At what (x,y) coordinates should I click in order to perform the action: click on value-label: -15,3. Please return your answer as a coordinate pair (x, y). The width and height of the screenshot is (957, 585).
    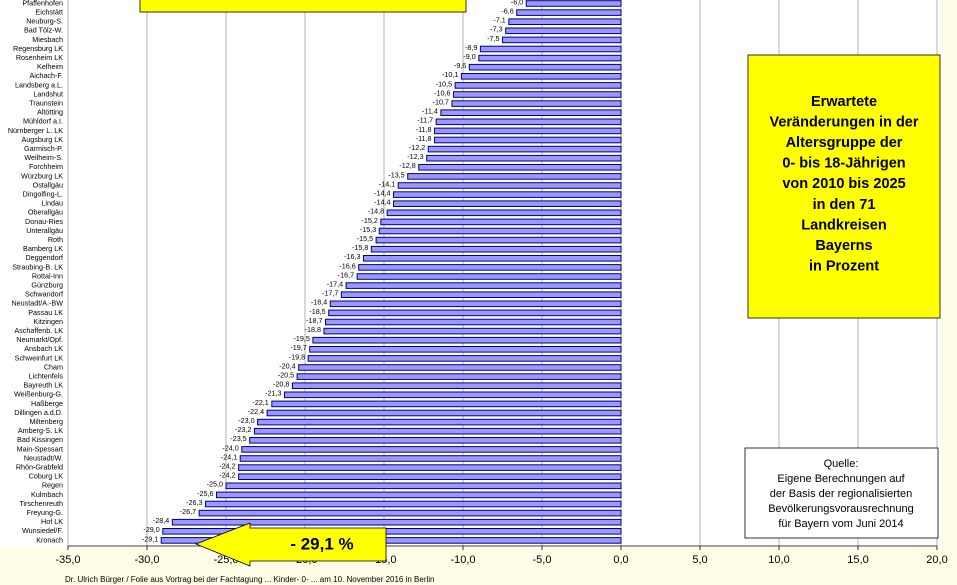
    Looking at the image, I should click on (368, 229).